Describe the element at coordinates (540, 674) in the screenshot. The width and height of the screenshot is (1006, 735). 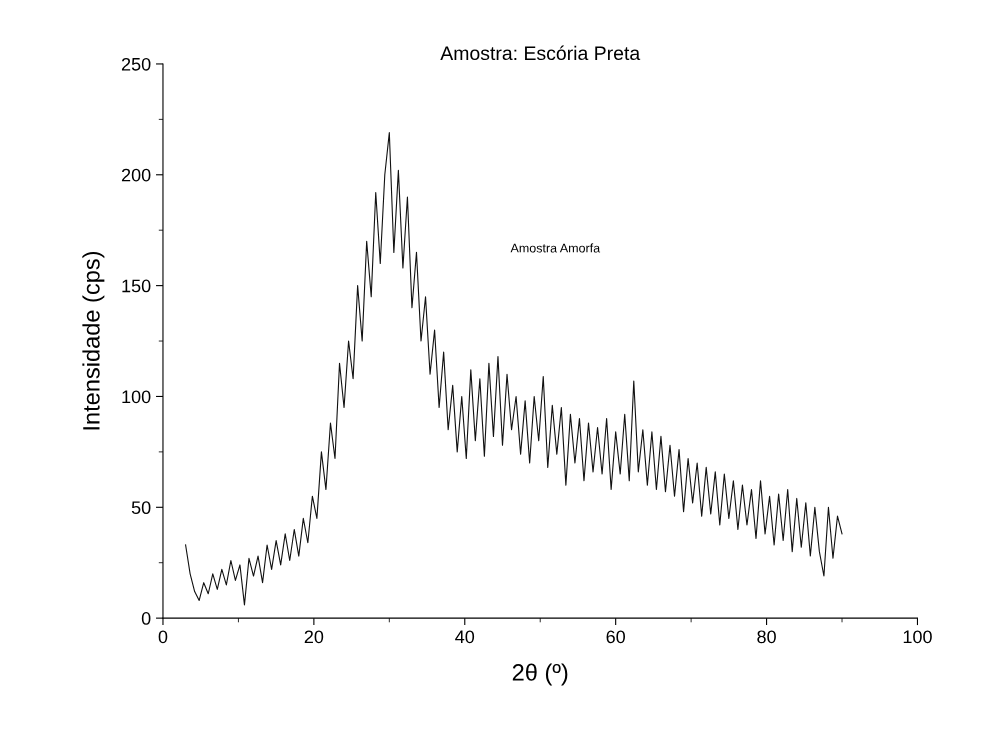
I see `x-axis-title: 2θ (º)` at that location.